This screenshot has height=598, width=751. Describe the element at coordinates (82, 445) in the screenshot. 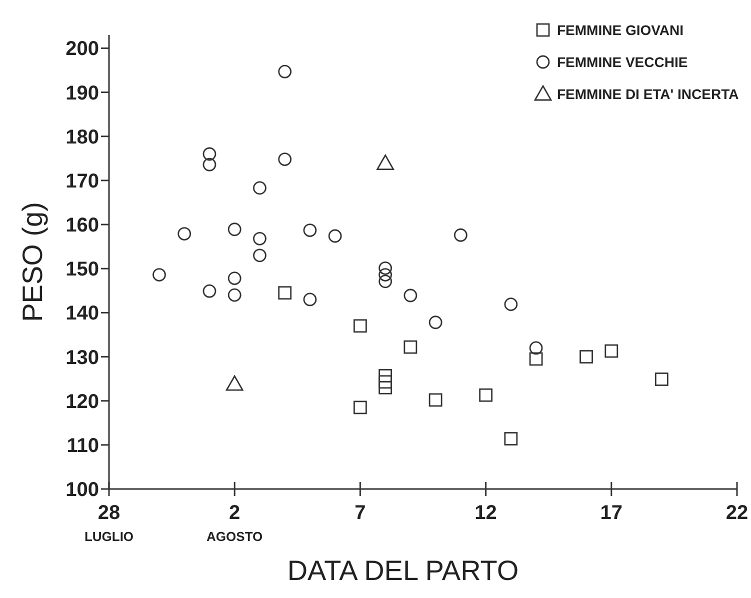

I see `y-tick-label: 110` at that location.